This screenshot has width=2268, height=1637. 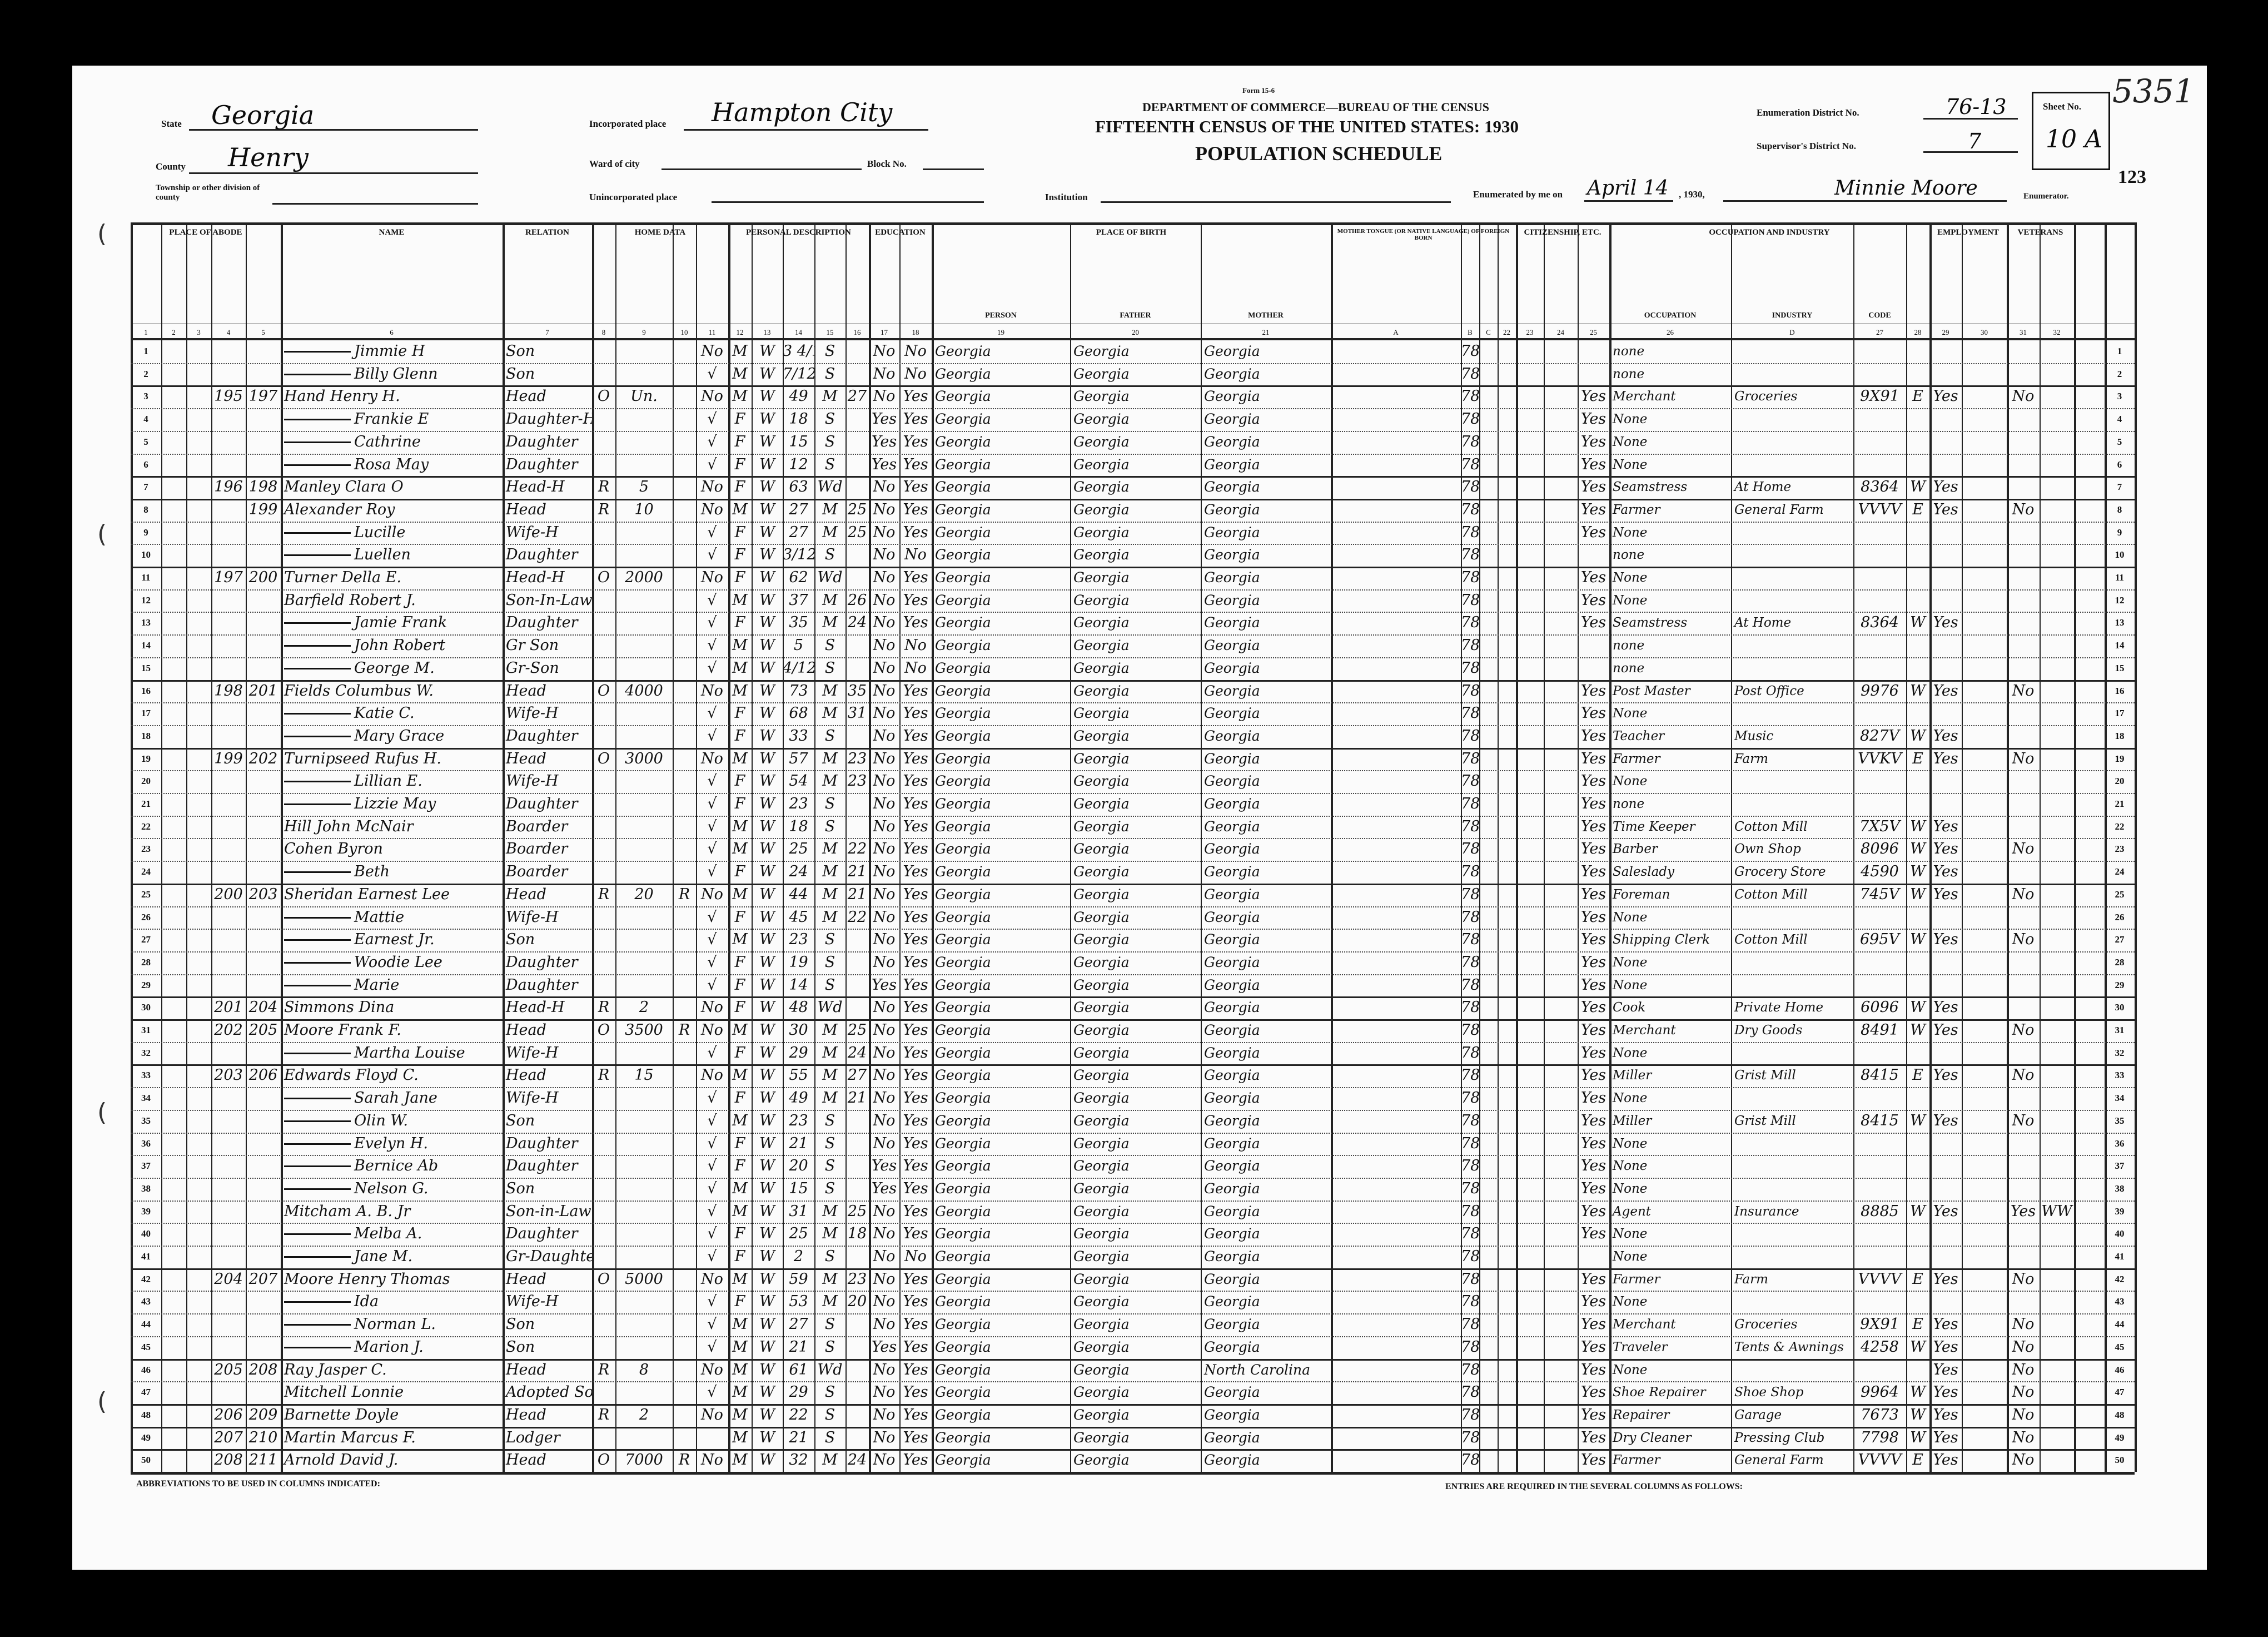 I want to click on given-name: Melba A., so click(x=388, y=1234).